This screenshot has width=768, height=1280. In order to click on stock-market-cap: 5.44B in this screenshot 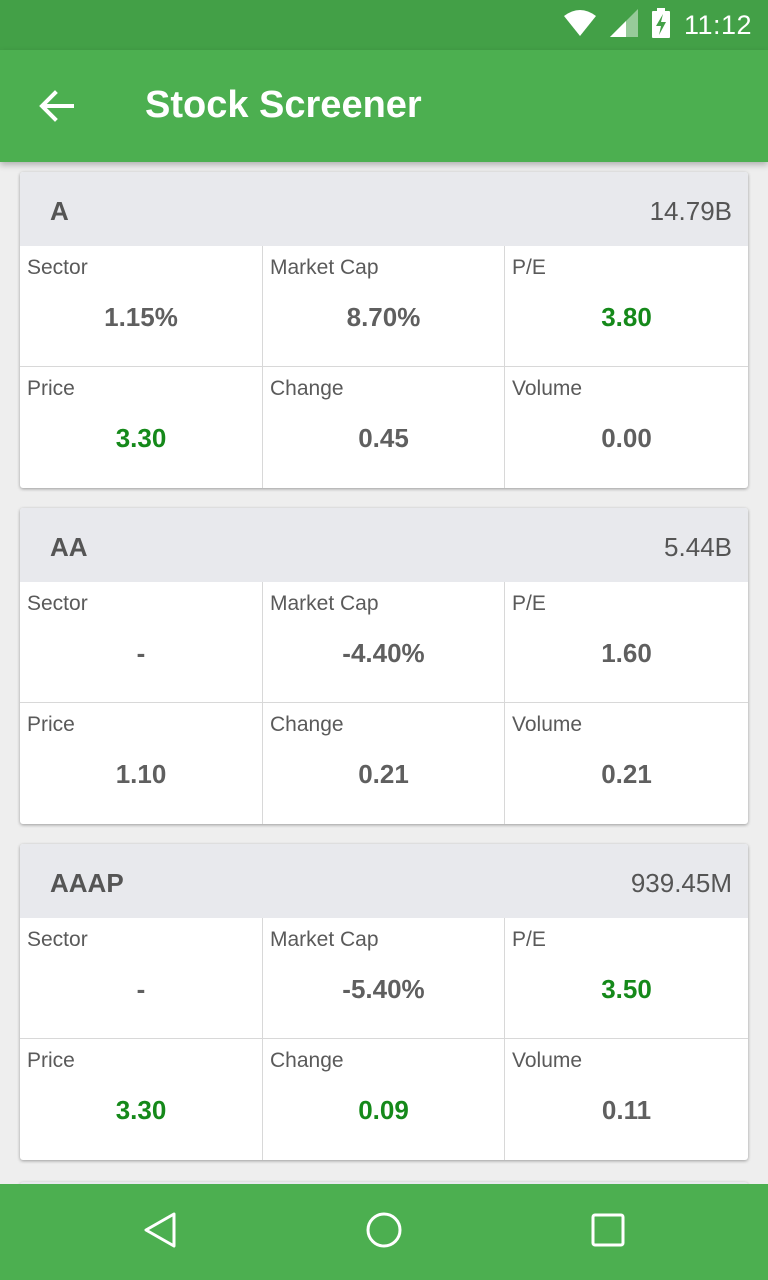, I will do `click(698, 547)`.